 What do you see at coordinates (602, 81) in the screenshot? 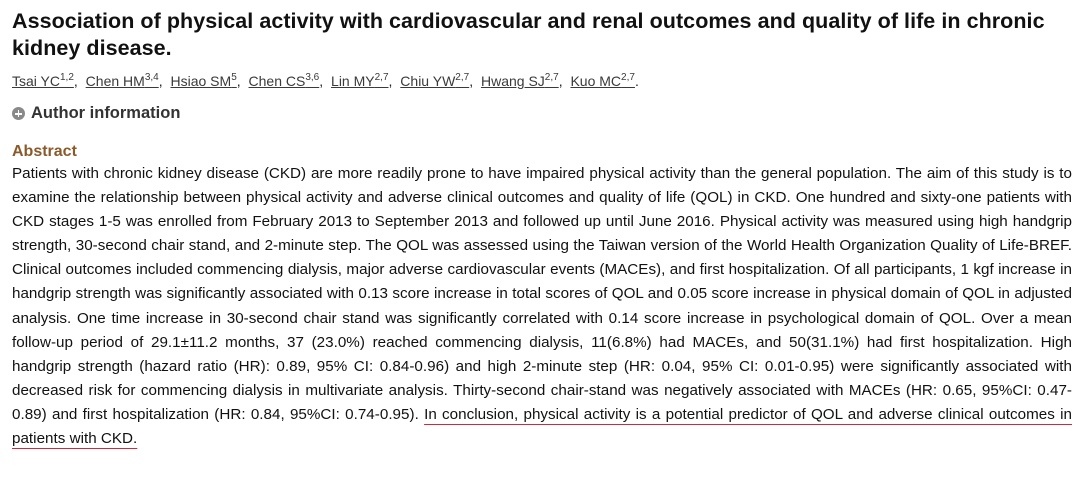
I see `author-link: Kuo MC2,7` at bounding box center [602, 81].